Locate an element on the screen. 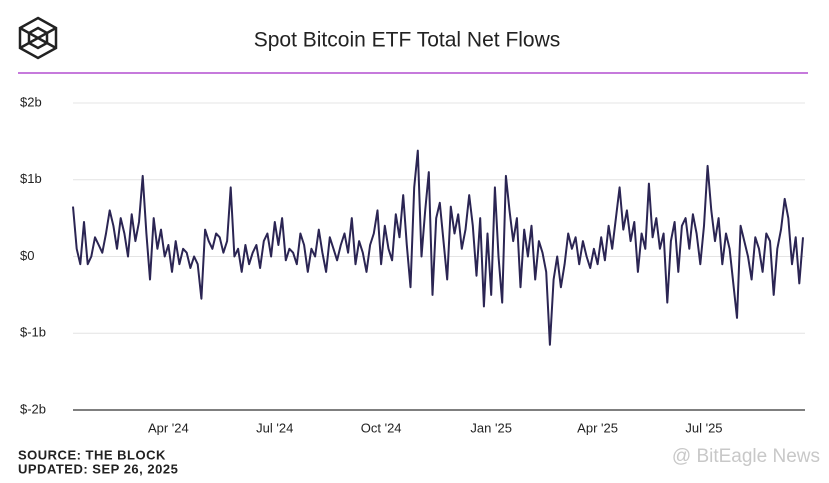 This screenshot has height=483, width=829. watermark: @ BitEagle News is located at coordinates (746, 456).